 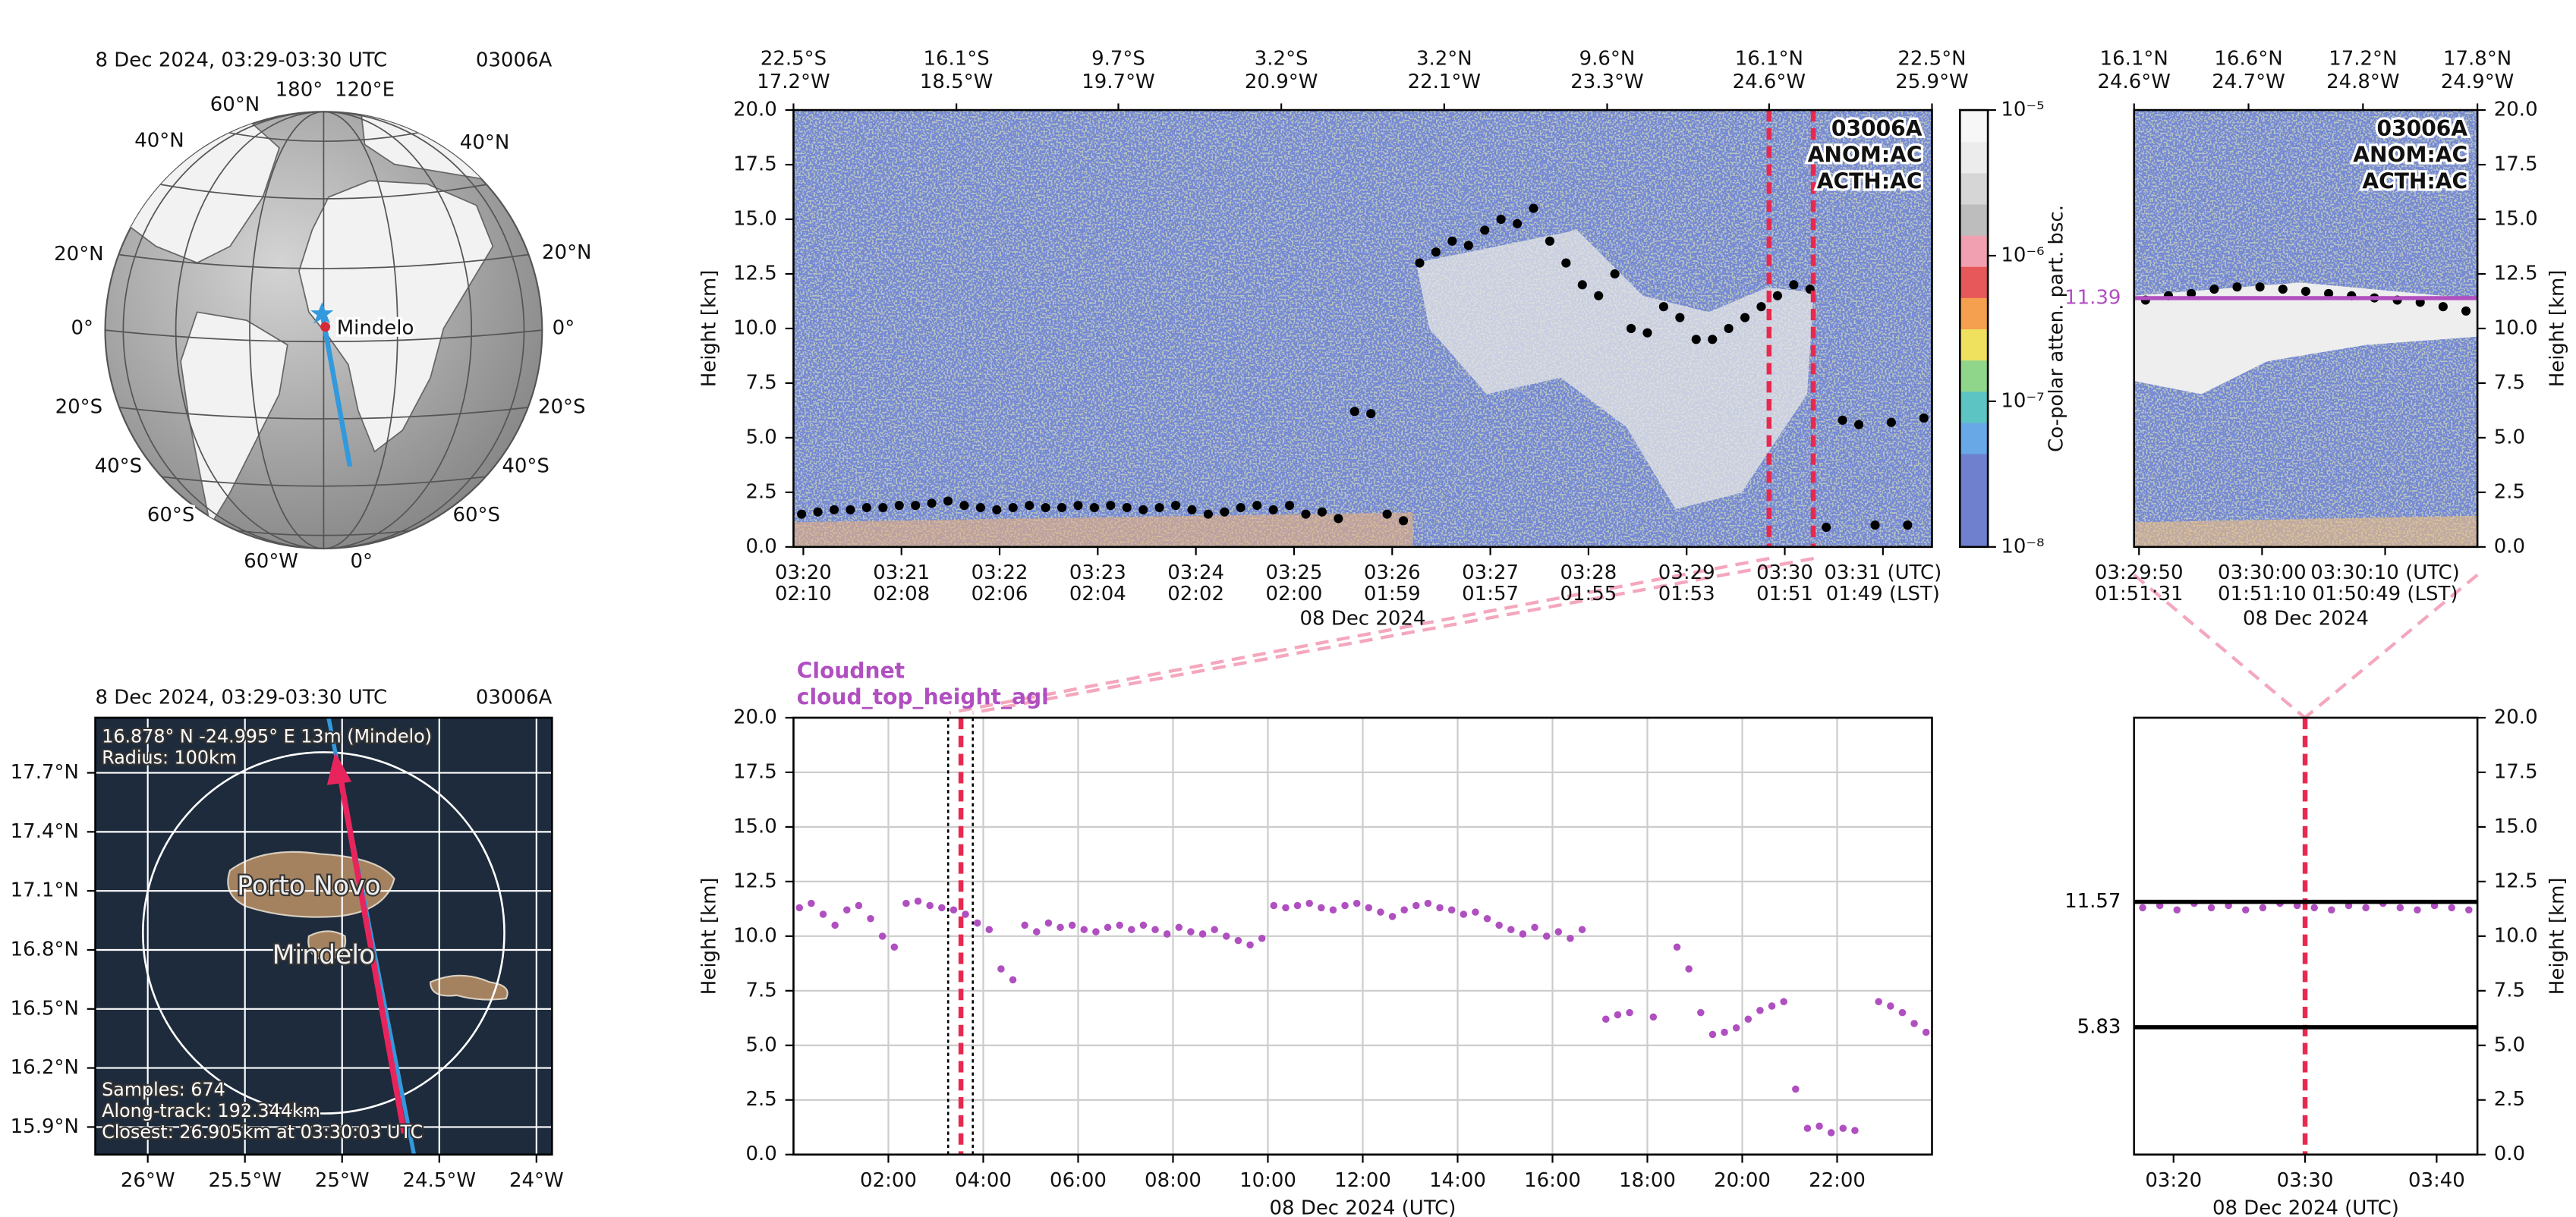 I want to click on aerosol-layer, so click(x=1103, y=529).